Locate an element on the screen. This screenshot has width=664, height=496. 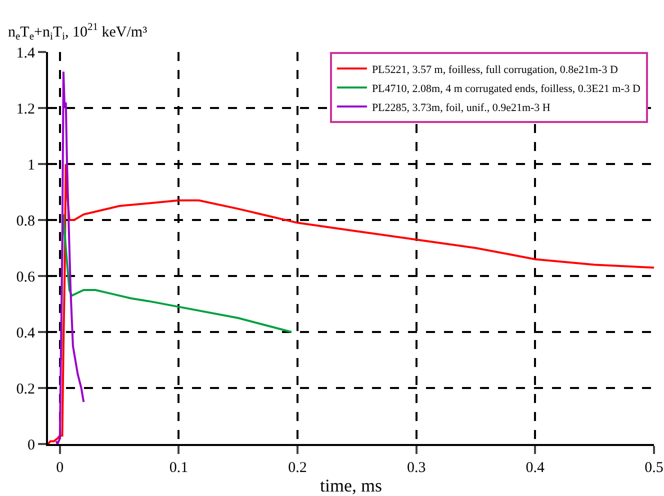
legend-label: PL5221, 3.57 m, foilless, full corrugation, 0.8e21m-3 D is located at coordinates (495, 70).